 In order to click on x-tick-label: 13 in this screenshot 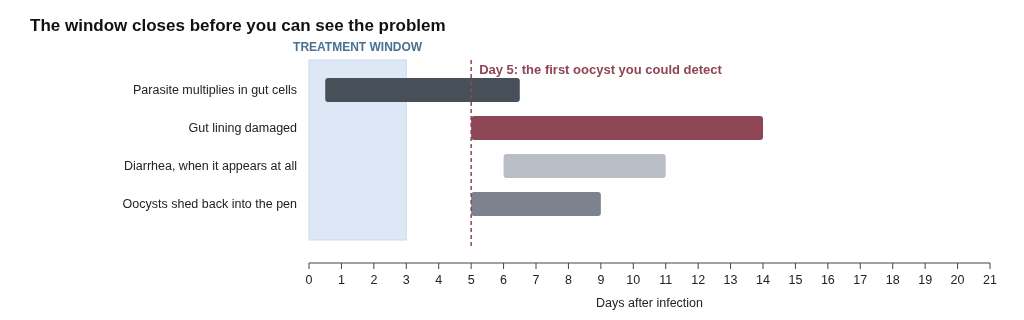, I will do `click(730, 280)`.